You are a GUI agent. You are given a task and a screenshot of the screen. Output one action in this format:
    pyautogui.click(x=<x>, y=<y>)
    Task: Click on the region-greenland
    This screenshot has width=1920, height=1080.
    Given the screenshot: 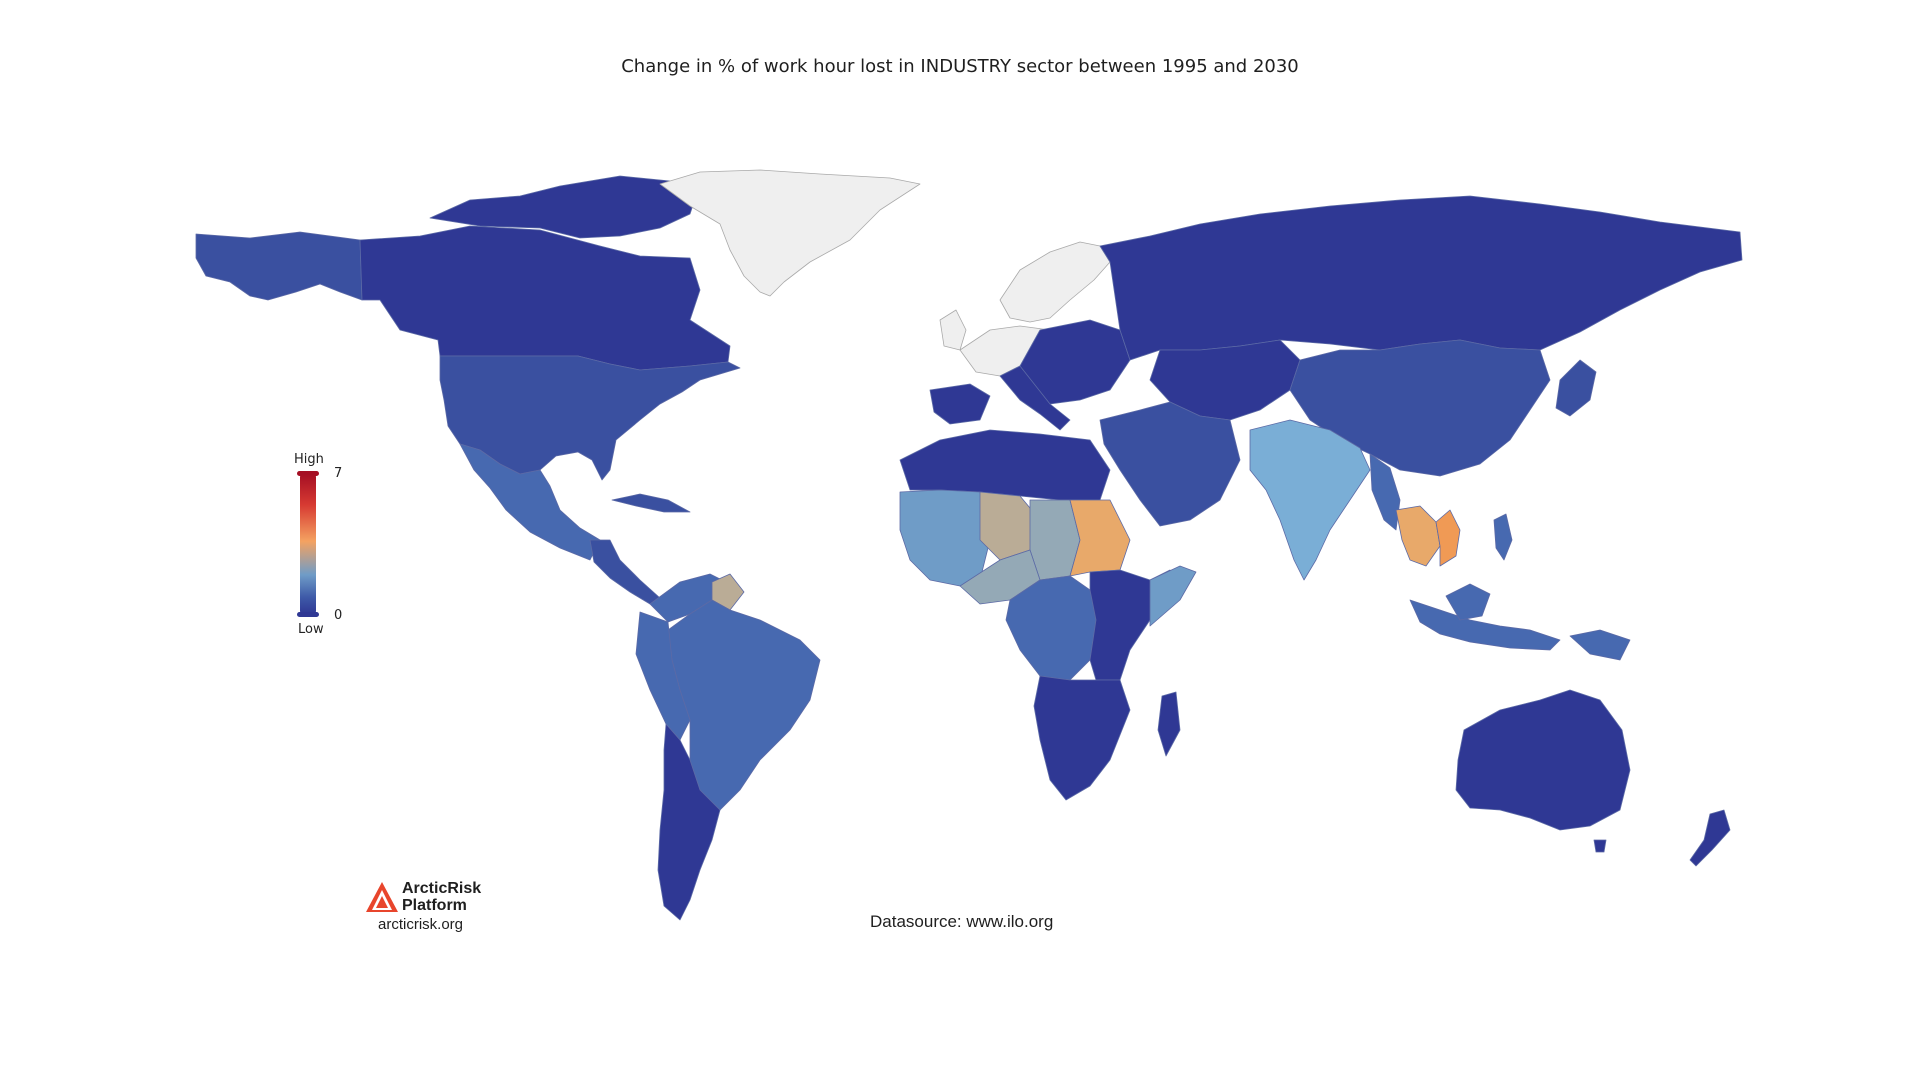 What is the action you would take?
    pyautogui.click(x=790, y=233)
    